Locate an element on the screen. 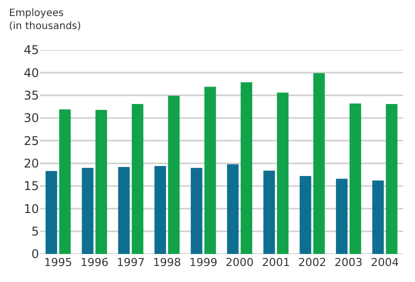 The image size is (415, 282). x-tick-label: 2001 is located at coordinates (276, 262).